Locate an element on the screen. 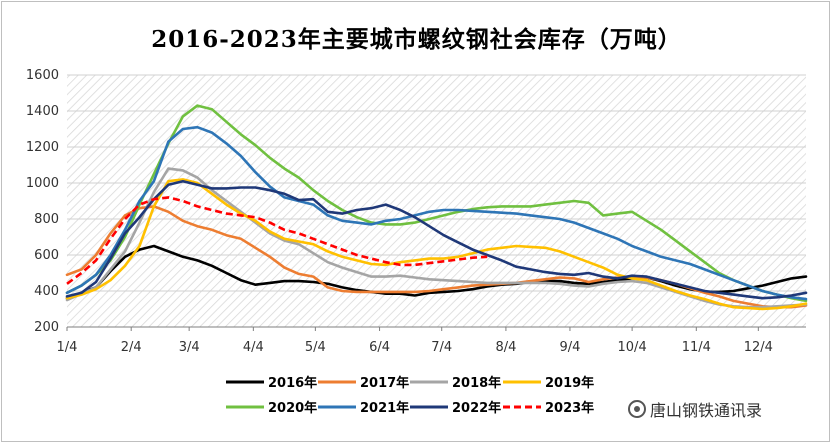  legend-label: 2016年 is located at coordinates (292, 383).